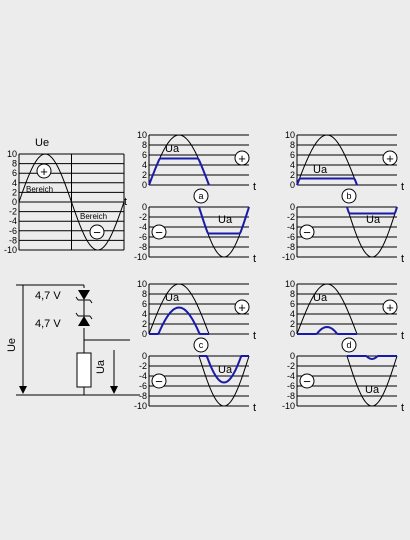  I want to click on circuit-input-label: Ue, so click(12, 345).